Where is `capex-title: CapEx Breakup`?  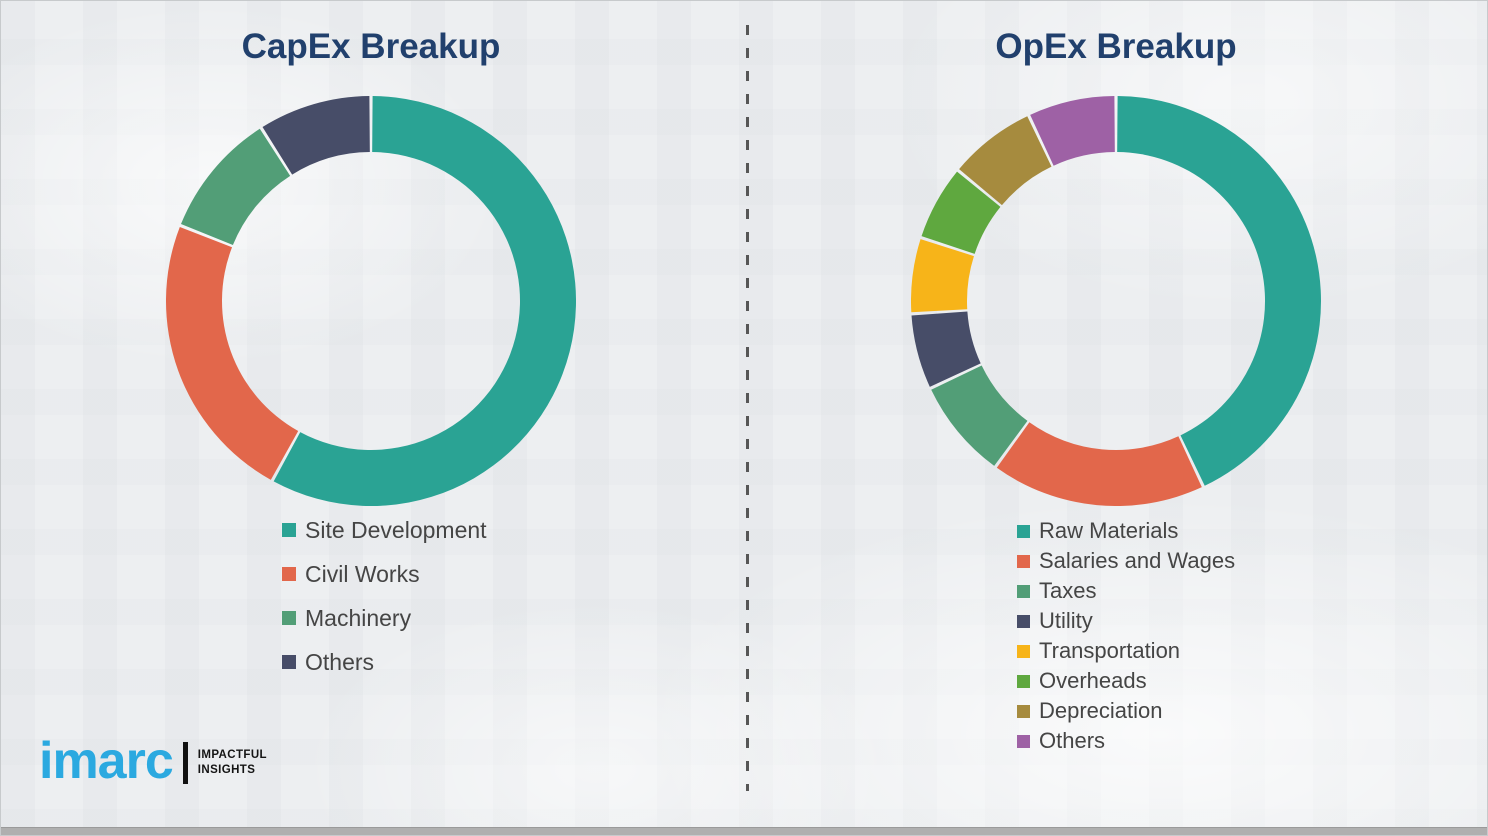 capex-title: CapEx Breakup is located at coordinates (371, 46).